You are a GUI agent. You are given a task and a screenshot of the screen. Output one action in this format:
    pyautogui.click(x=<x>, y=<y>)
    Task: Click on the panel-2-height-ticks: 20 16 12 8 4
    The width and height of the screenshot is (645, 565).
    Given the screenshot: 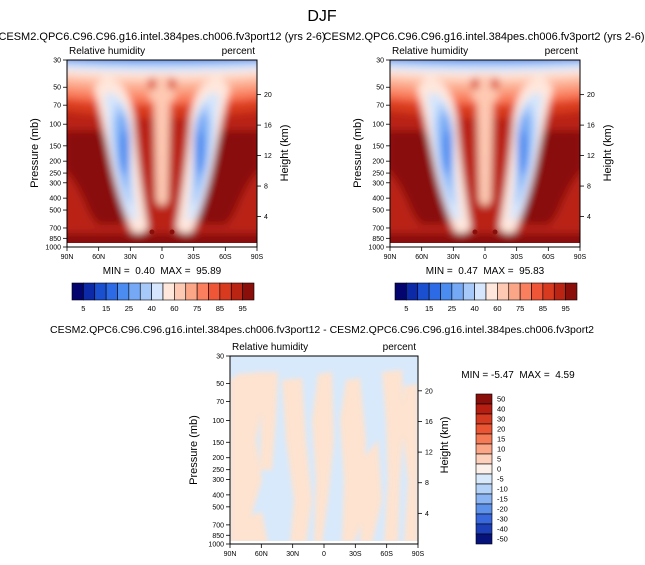 What is the action you would take?
    pyautogui.click(x=587, y=156)
    